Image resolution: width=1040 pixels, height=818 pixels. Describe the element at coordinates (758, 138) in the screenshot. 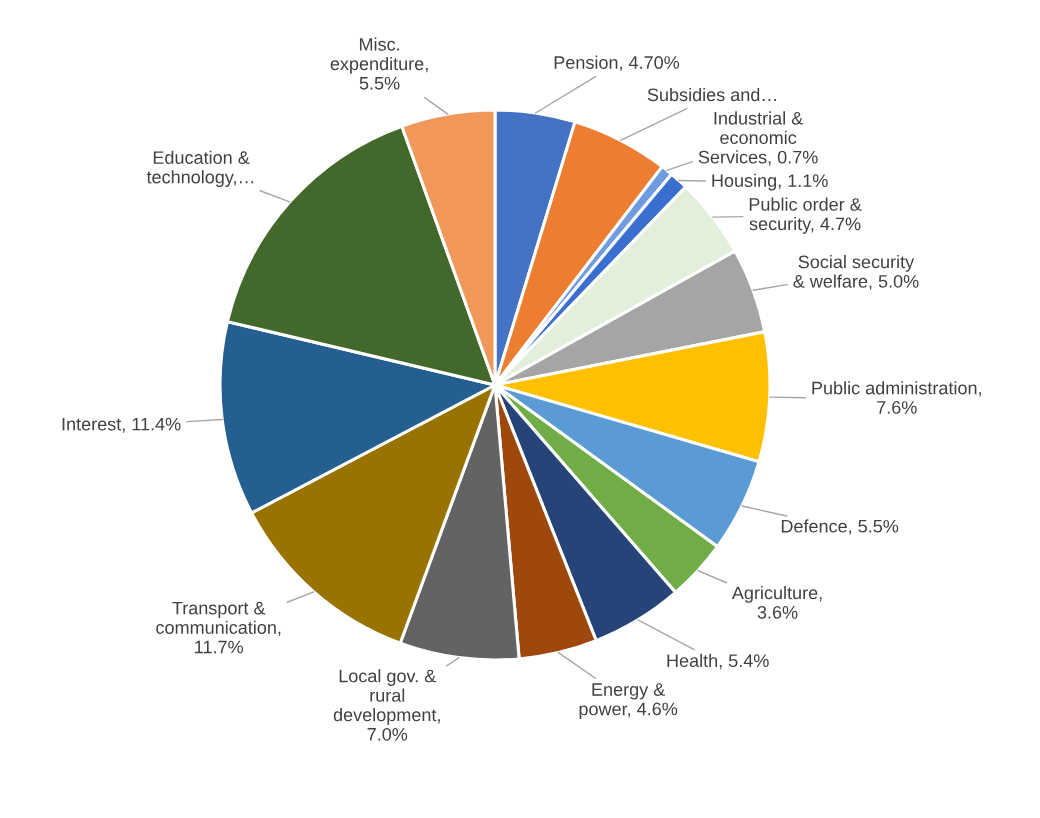

I see `slice-label: Industrial & economic Services, 0.7%` at that location.